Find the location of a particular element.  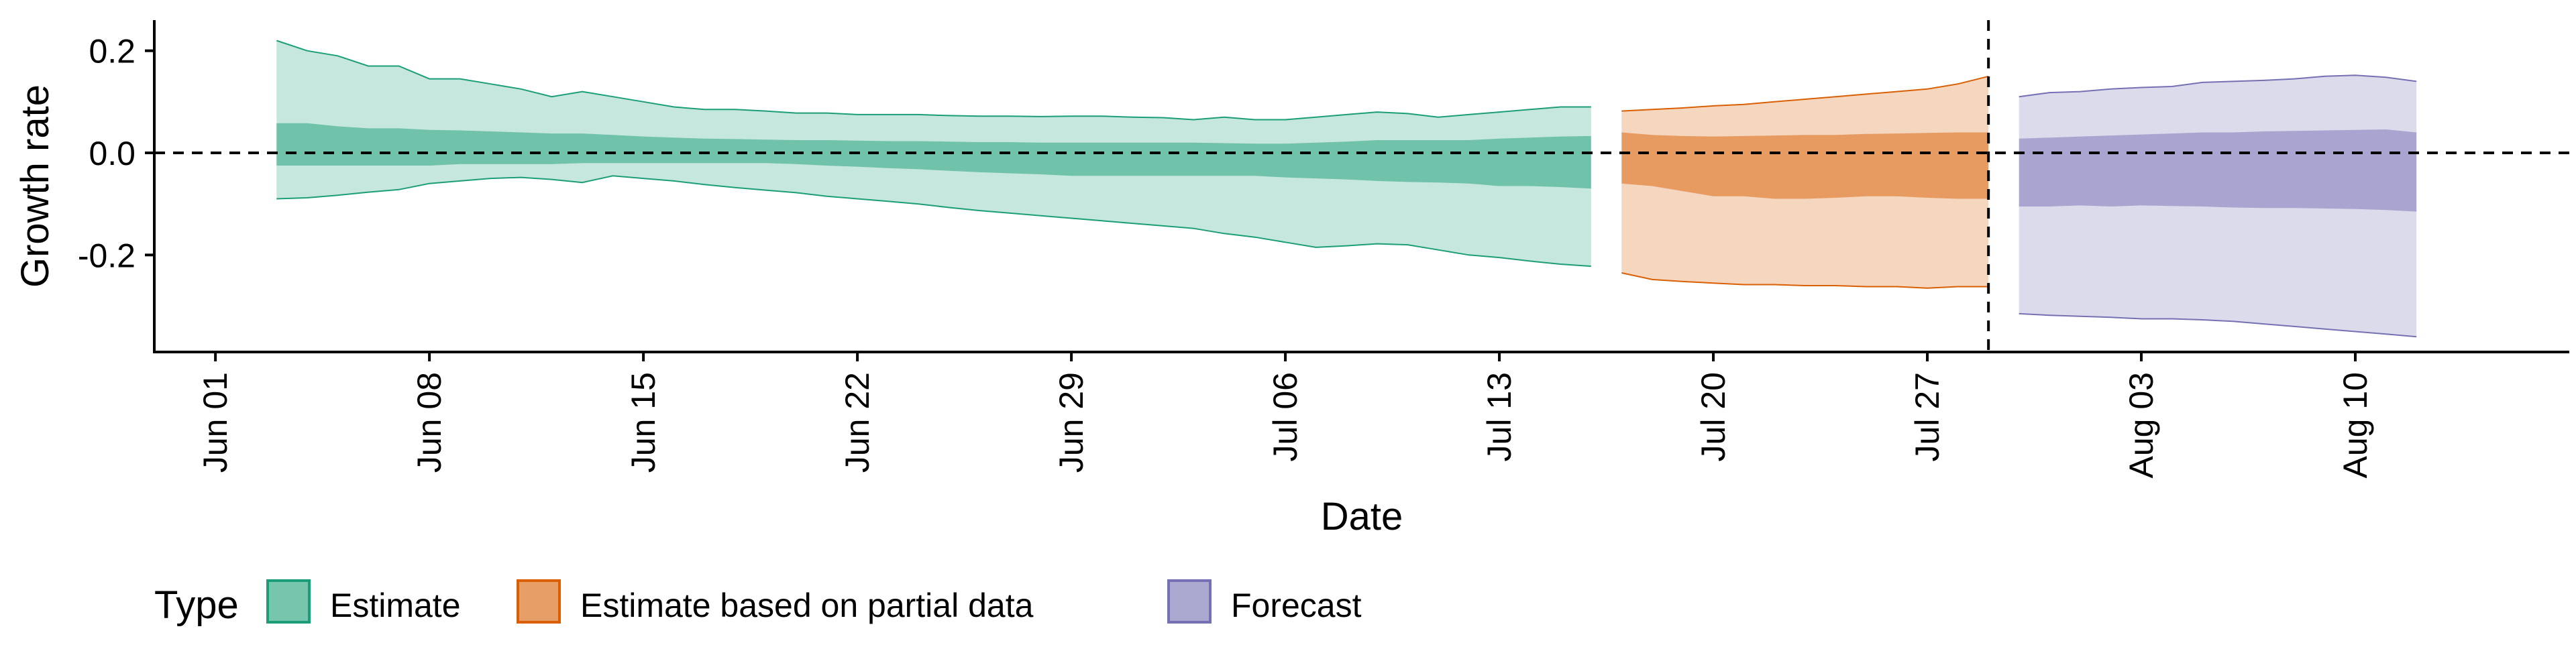

x-tick-label: Jul 06 is located at coordinates (1285, 417).